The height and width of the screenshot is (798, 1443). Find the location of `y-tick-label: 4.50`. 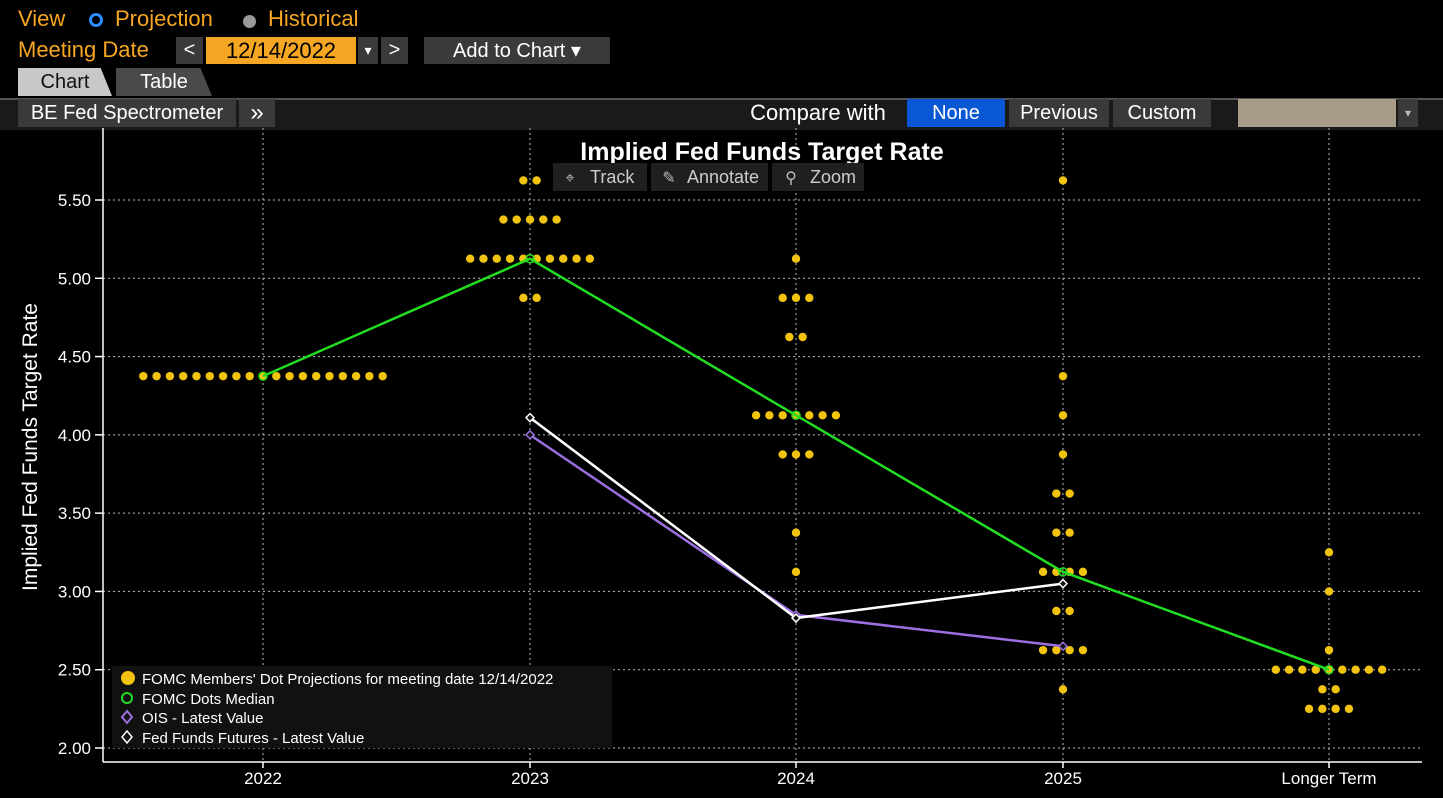

y-tick-label: 4.50 is located at coordinates (74, 357).